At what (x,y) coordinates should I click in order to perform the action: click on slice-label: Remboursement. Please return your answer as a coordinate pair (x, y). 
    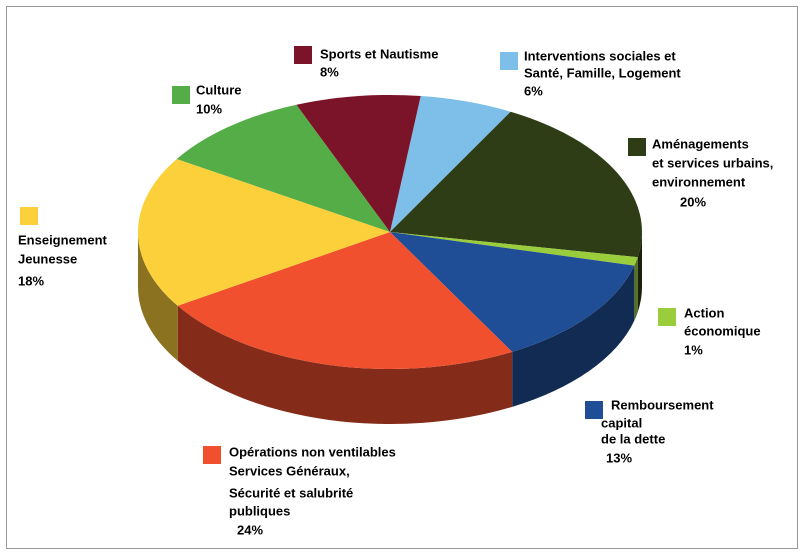
    Looking at the image, I should click on (662, 404).